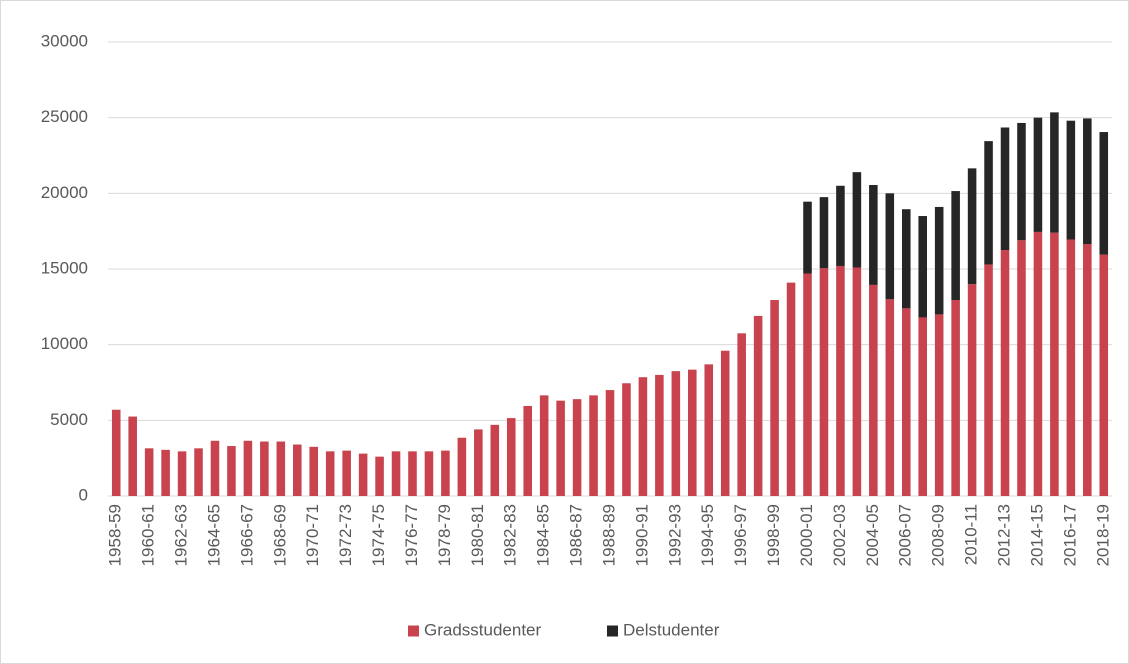 The width and height of the screenshot is (1129, 664). Describe the element at coordinates (510, 535) in the screenshot. I see `x-tick-label: 1982-83` at that location.